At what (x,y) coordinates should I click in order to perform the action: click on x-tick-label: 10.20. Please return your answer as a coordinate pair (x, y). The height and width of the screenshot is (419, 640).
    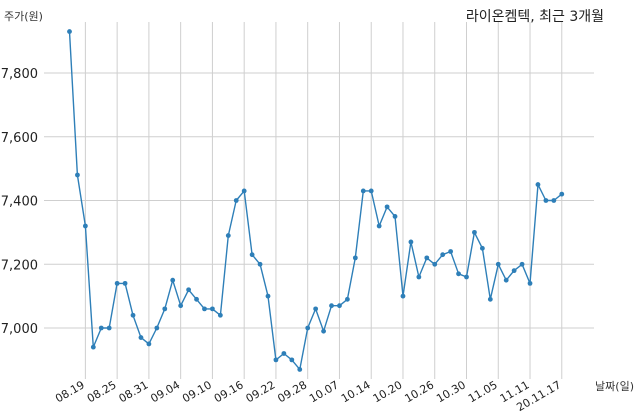
    Looking at the image, I should click on (388, 391).